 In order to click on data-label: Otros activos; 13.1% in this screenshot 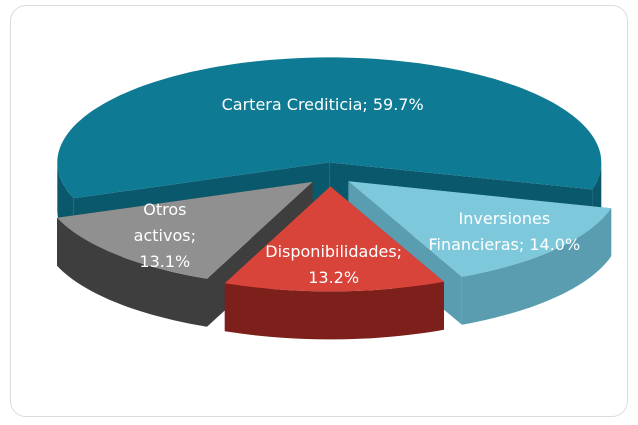, I will do `click(164, 236)`.